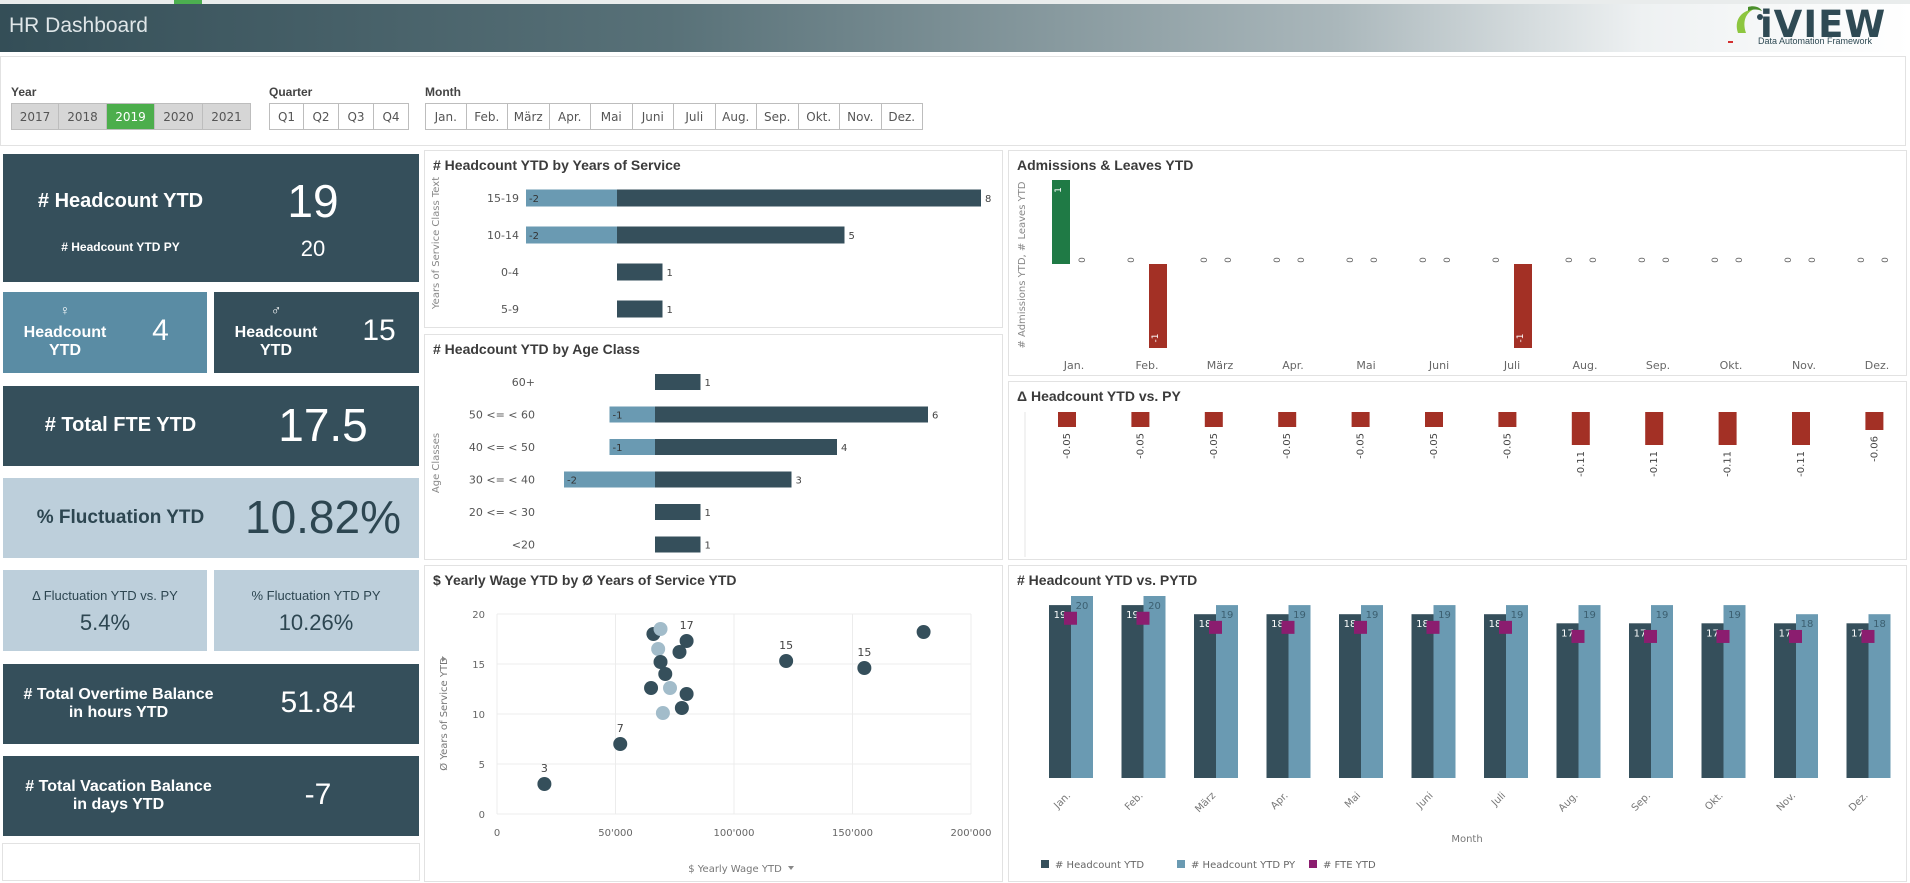  What do you see at coordinates (316, 332) in the screenshot?
I see `kpi-male-headcount: ♂ Headcount YTD 15` at bounding box center [316, 332].